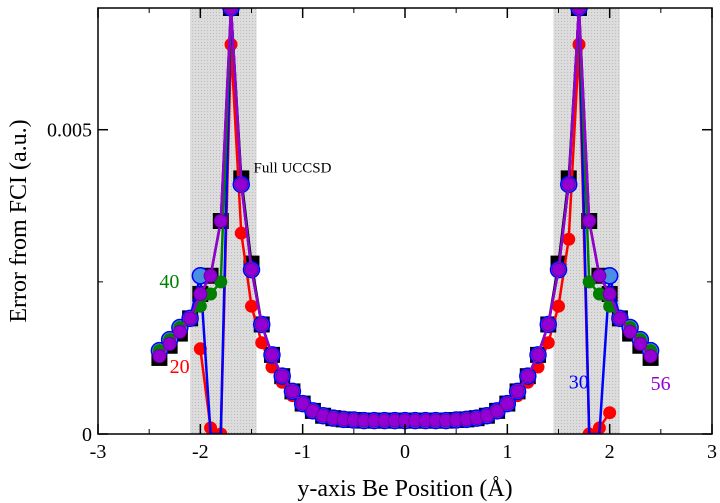 The width and height of the screenshot is (720, 503). I want to click on x-tick-label: -3, so click(98, 452).